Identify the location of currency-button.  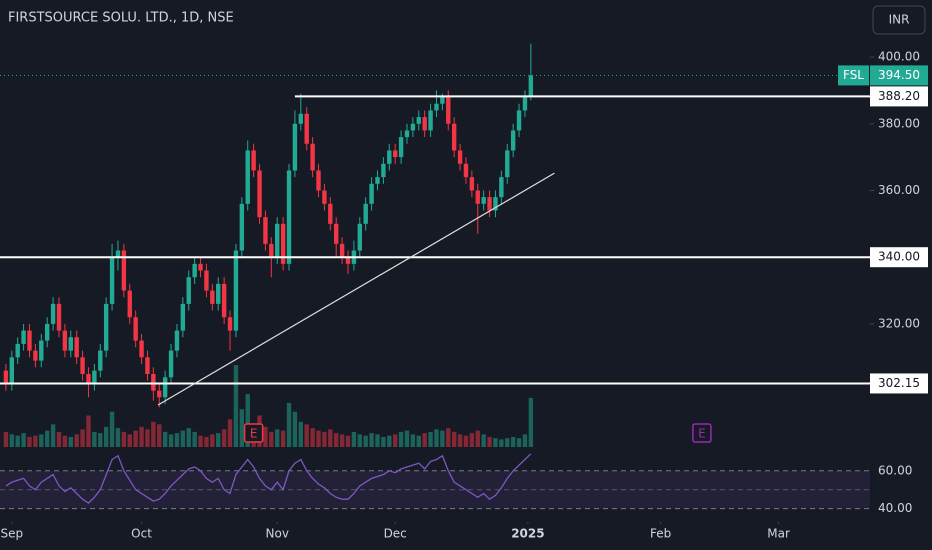
(899, 20).